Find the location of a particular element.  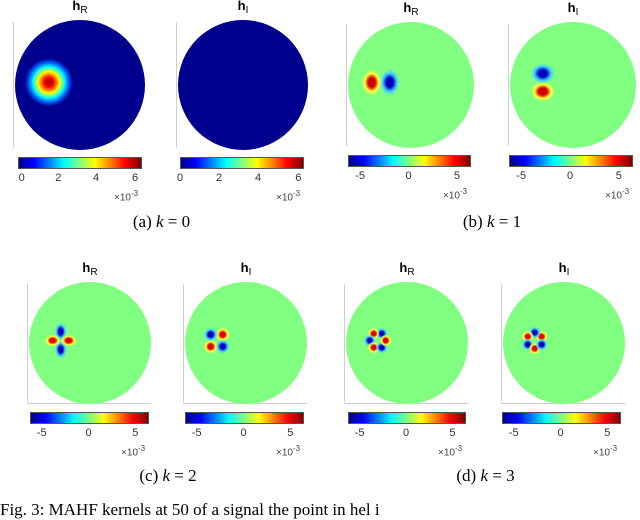

subfigure-caption: (a) k = 0 is located at coordinates (161, 222).